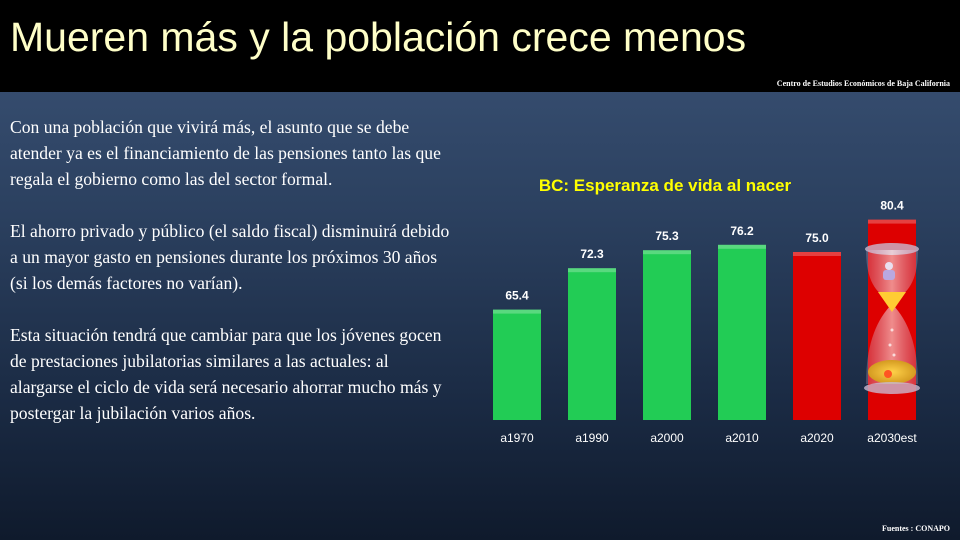  What do you see at coordinates (916, 528) in the screenshot?
I see `footer-source: Fuentes : CONAPO` at bounding box center [916, 528].